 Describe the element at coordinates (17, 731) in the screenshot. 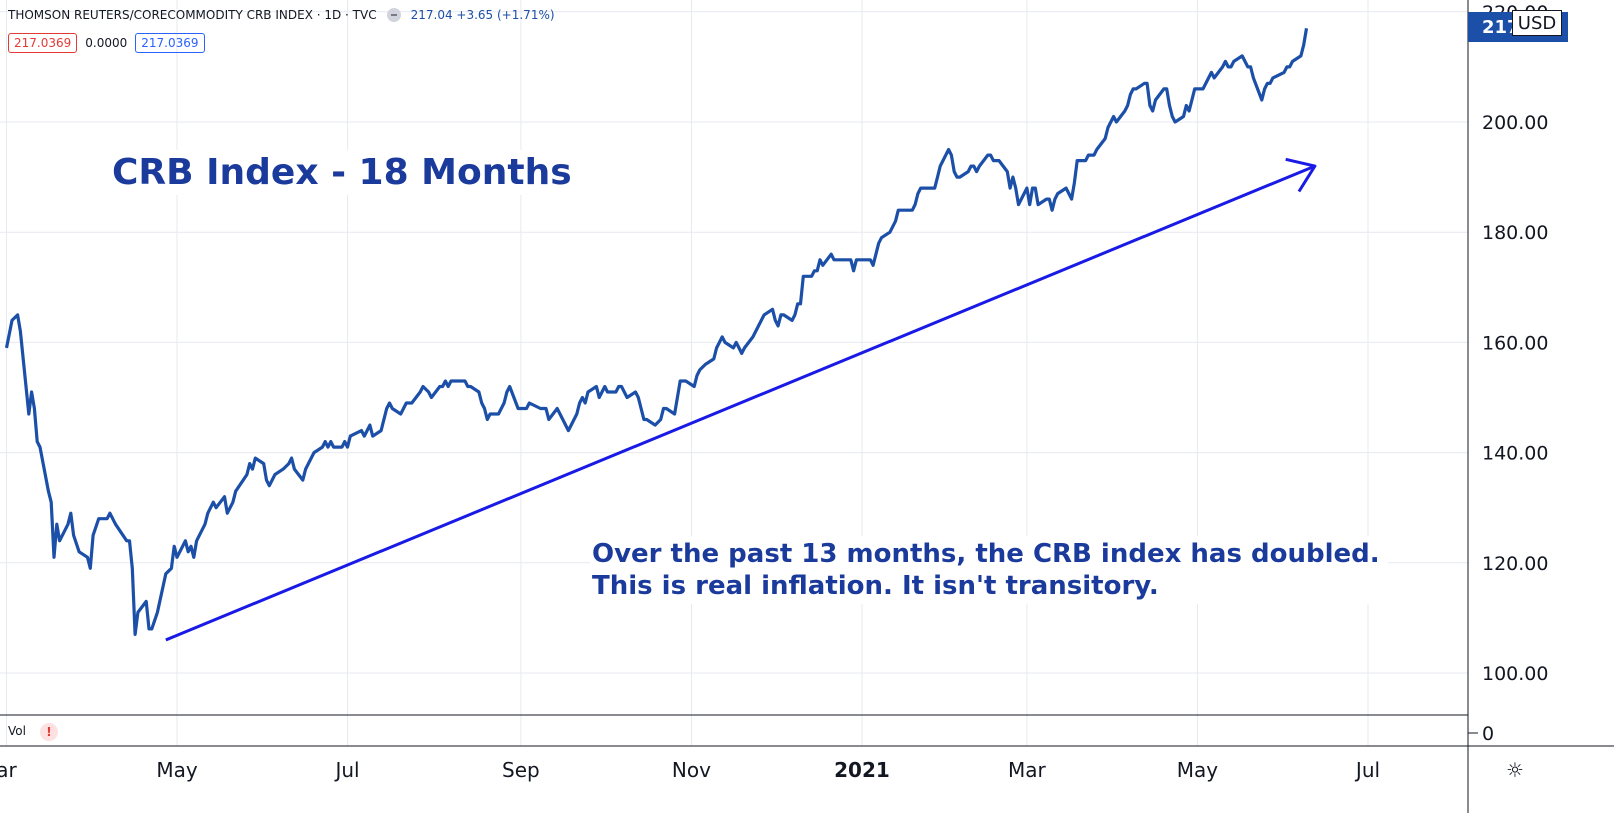

I see `volume-label: Vol` at that location.